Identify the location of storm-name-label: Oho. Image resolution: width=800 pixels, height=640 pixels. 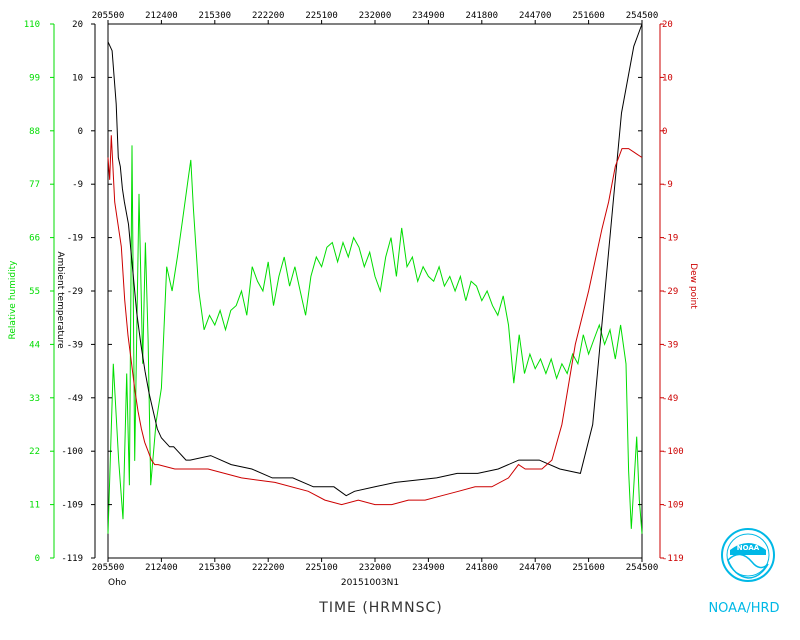
(117, 583).